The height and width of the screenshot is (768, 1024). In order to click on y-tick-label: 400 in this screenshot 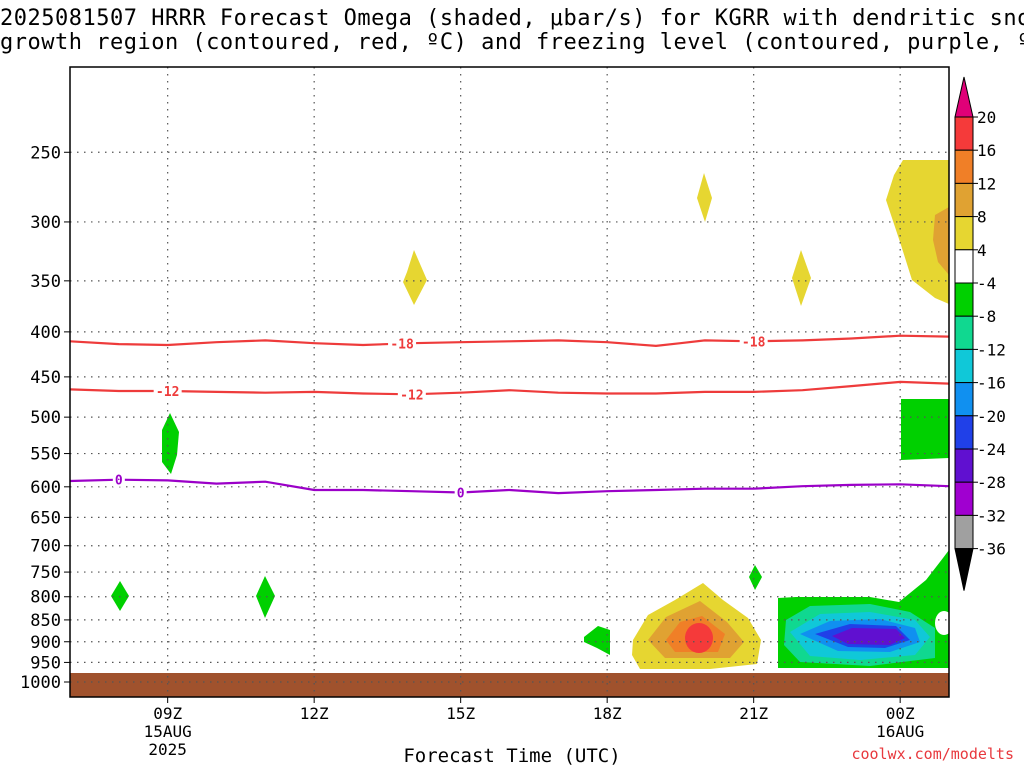, I will do `click(45, 333)`.